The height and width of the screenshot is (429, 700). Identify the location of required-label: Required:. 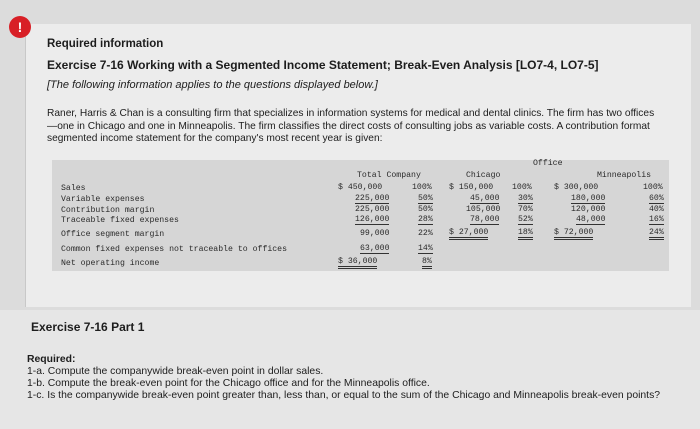
(51, 359).